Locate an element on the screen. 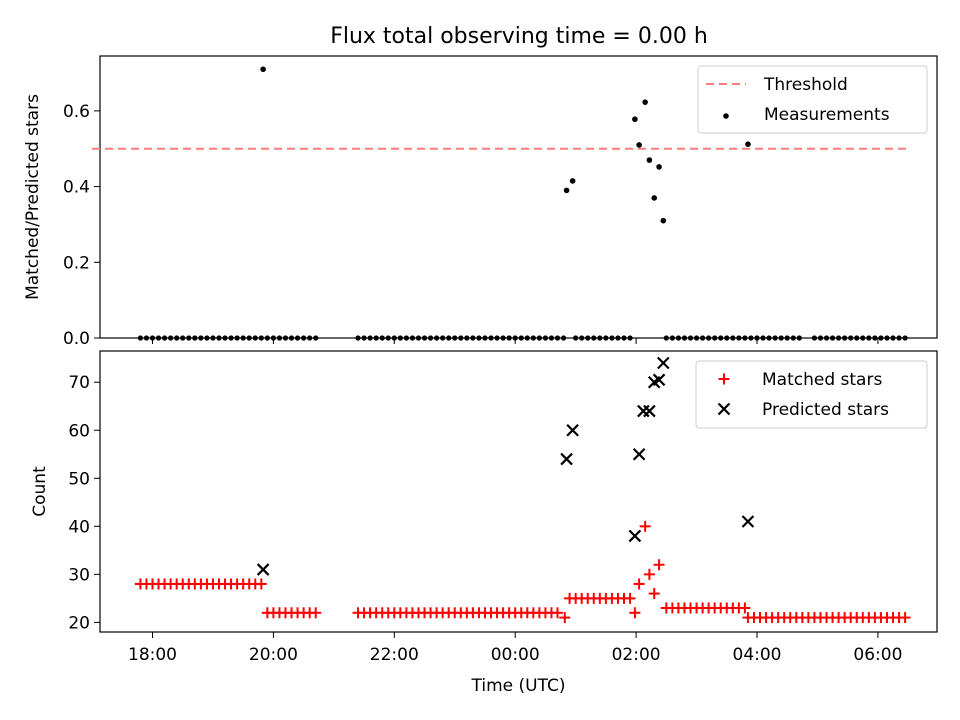  y-tick-label: 0.6 is located at coordinates (76, 112).